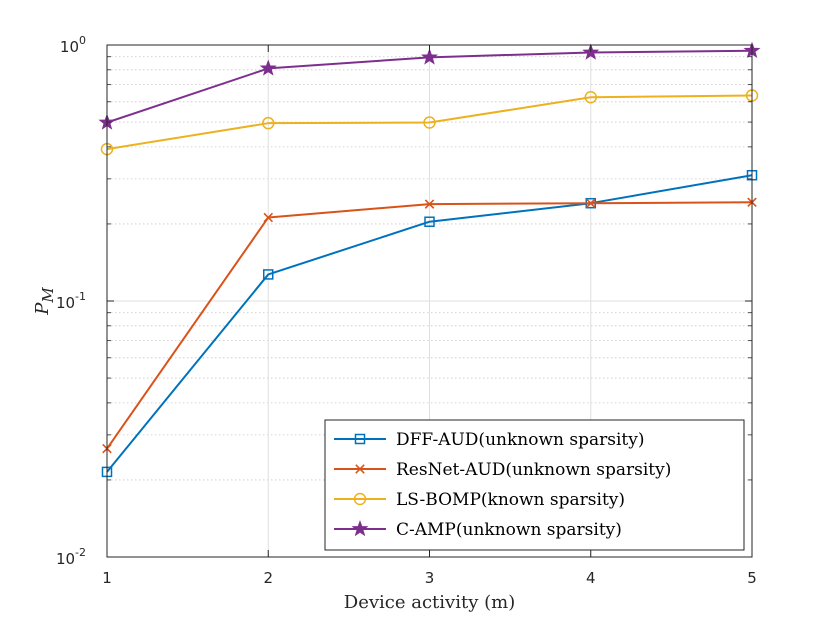 This screenshot has height=623, width=830. Describe the element at coordinates (429, 602) in the screenshot. I see `x-axis-title: Device activity (m)` at that location.